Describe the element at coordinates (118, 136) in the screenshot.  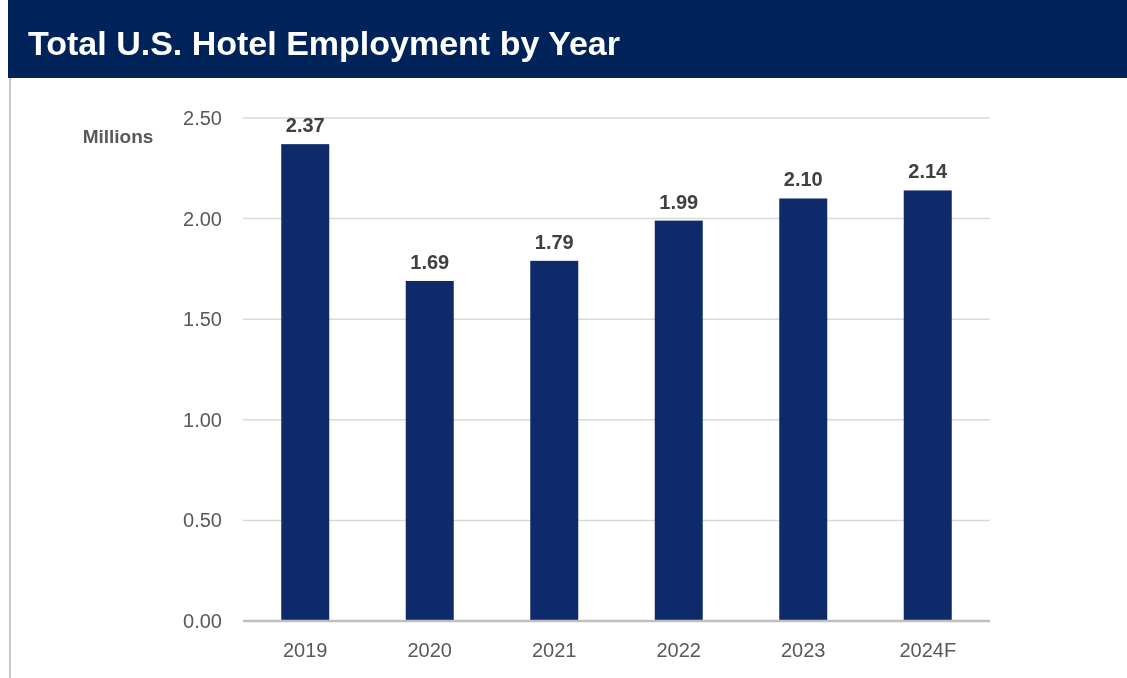
I see `y-axis-title: Millions` at that location.